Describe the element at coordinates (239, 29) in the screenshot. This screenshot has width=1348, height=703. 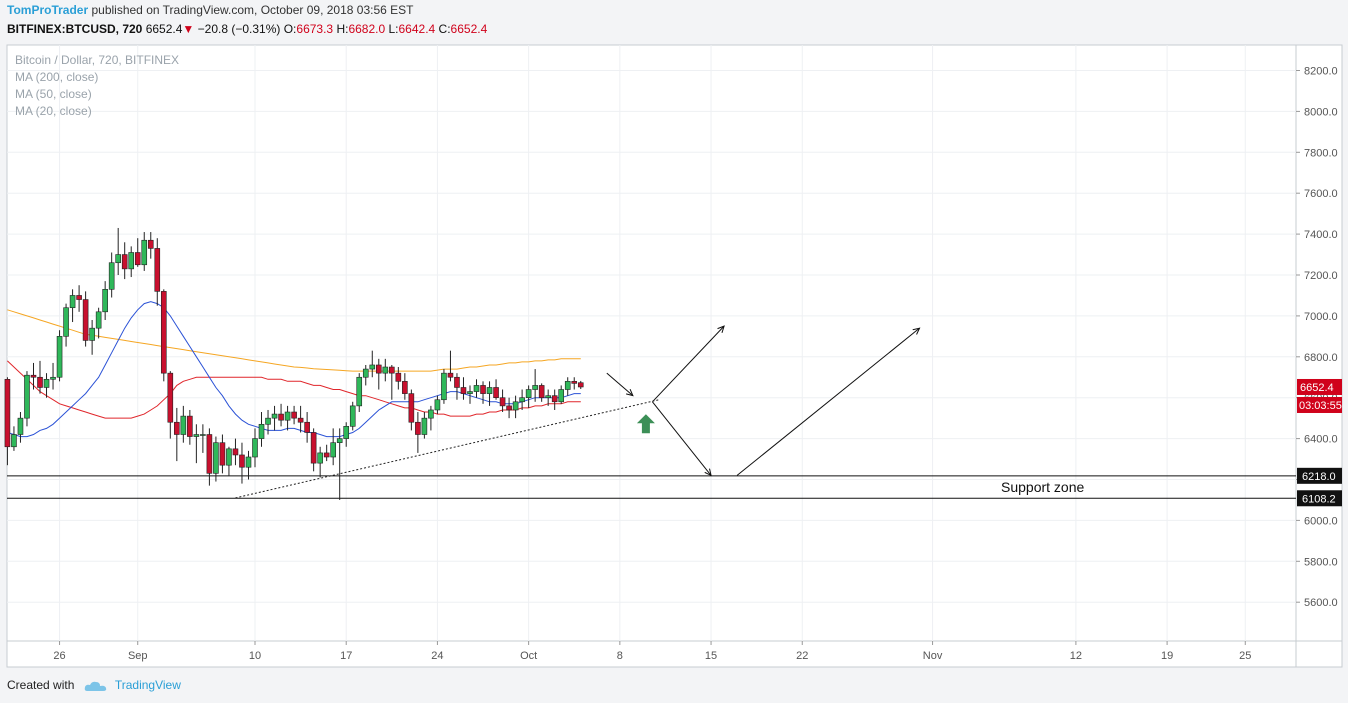
I see `price-change: −20.8 (−0.31%)` at that location.